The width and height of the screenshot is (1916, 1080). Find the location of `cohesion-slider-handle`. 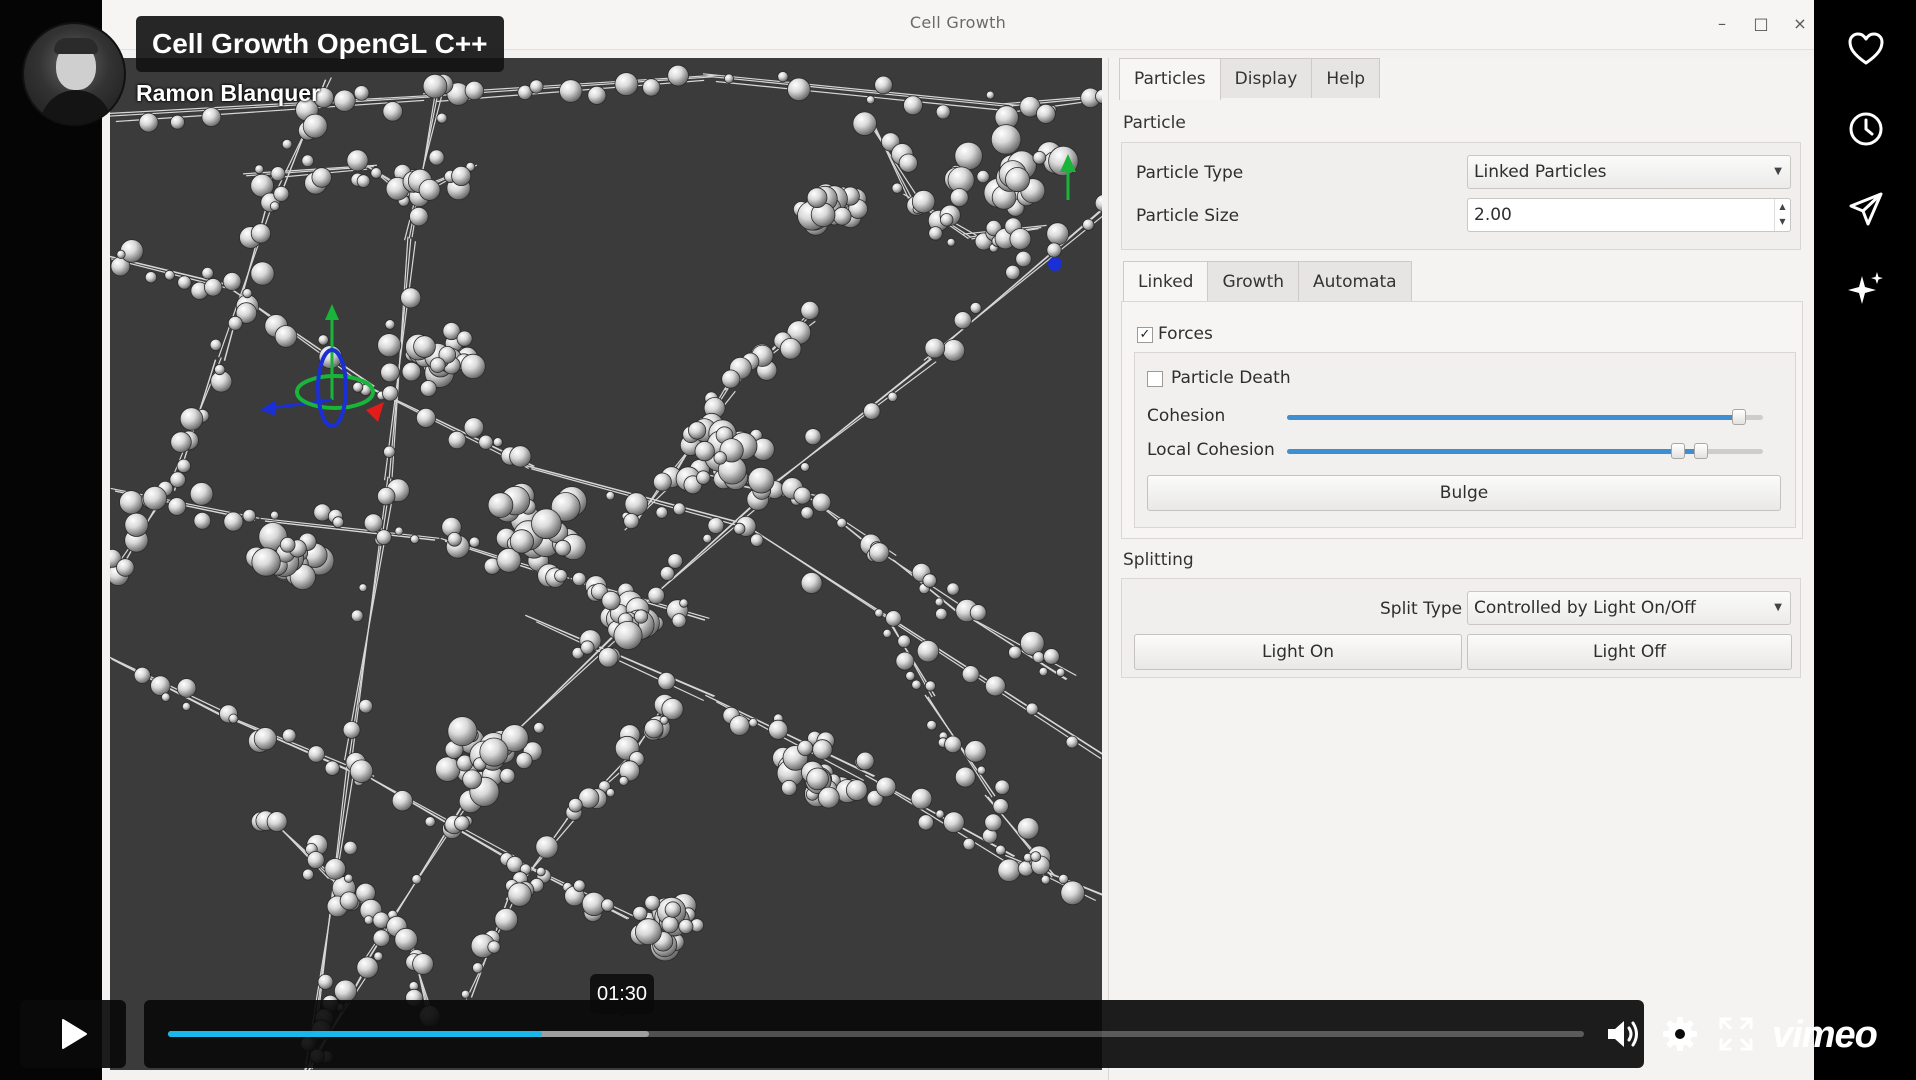

cohesion-slider-handle is located at coordinates (1739, 417).